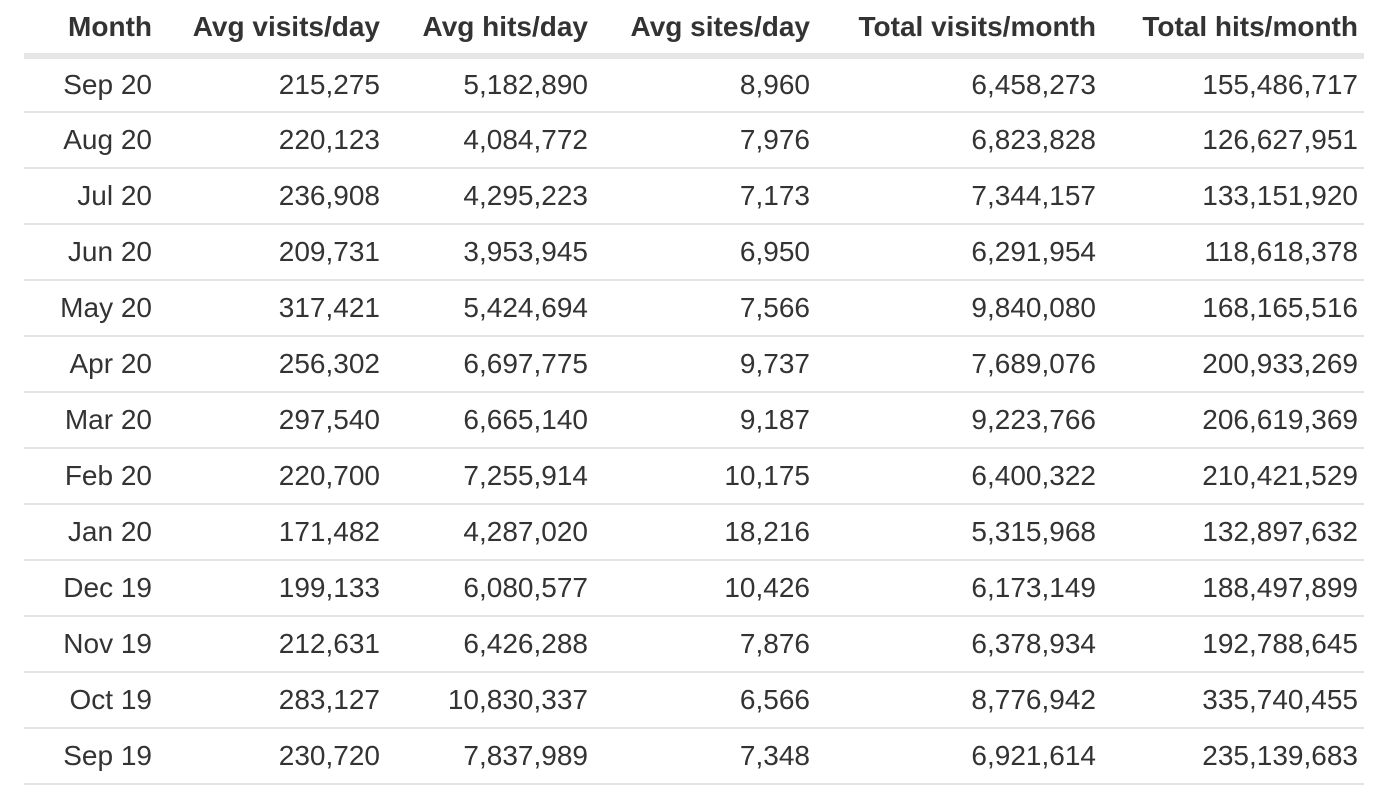  What do you see at coordinates (490, 252) in the screenshot?
I see `cell-avg-hits-day: 3,953,945` at bounding box center [490, 252].